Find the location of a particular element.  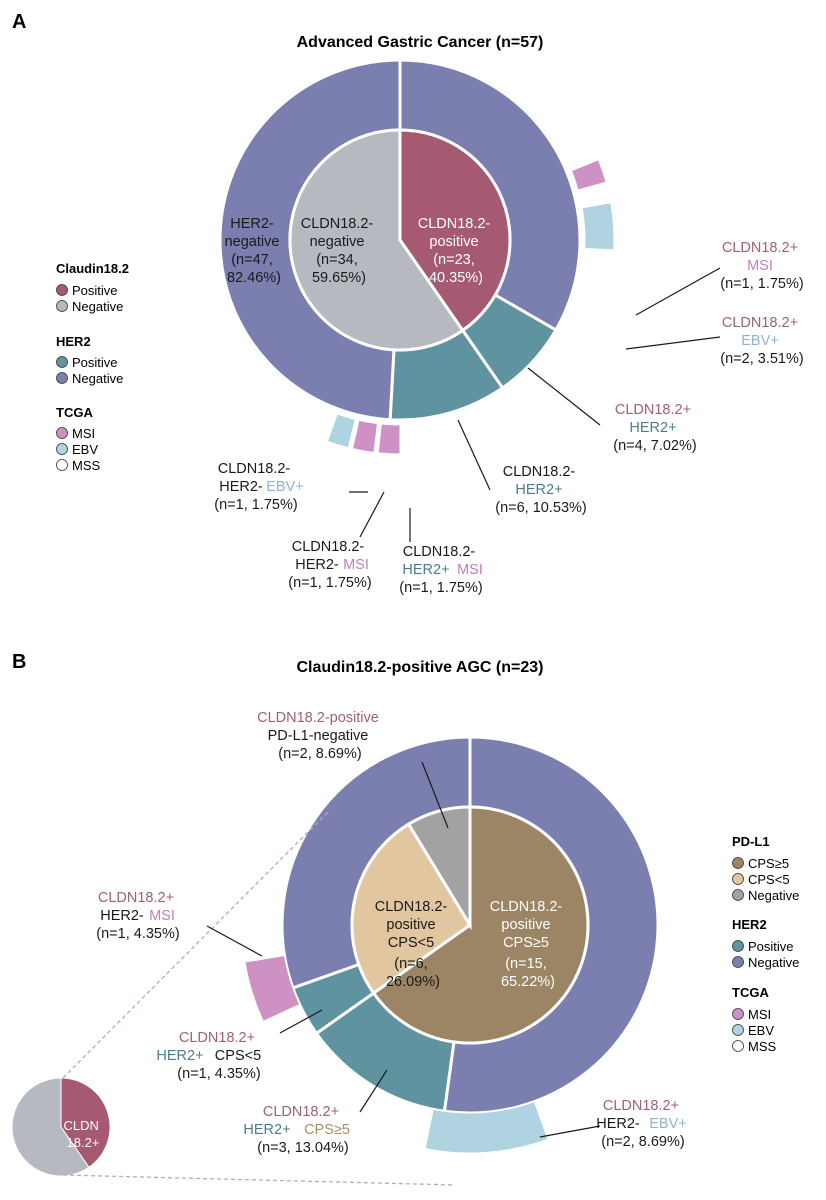

slice-cps-ge5 is located at coordinates (480, 925).